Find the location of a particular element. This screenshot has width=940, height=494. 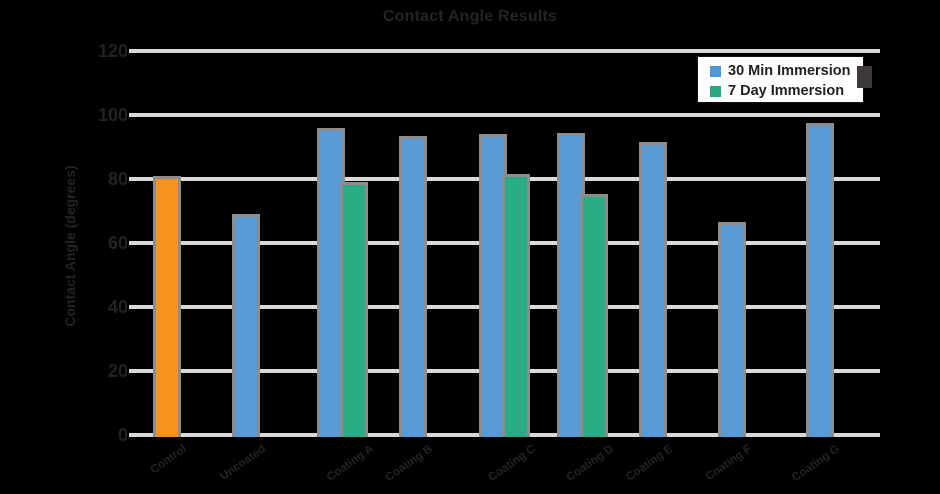

legend-label-30min: 30 Min Immersion is located at coordinates (789, 71).